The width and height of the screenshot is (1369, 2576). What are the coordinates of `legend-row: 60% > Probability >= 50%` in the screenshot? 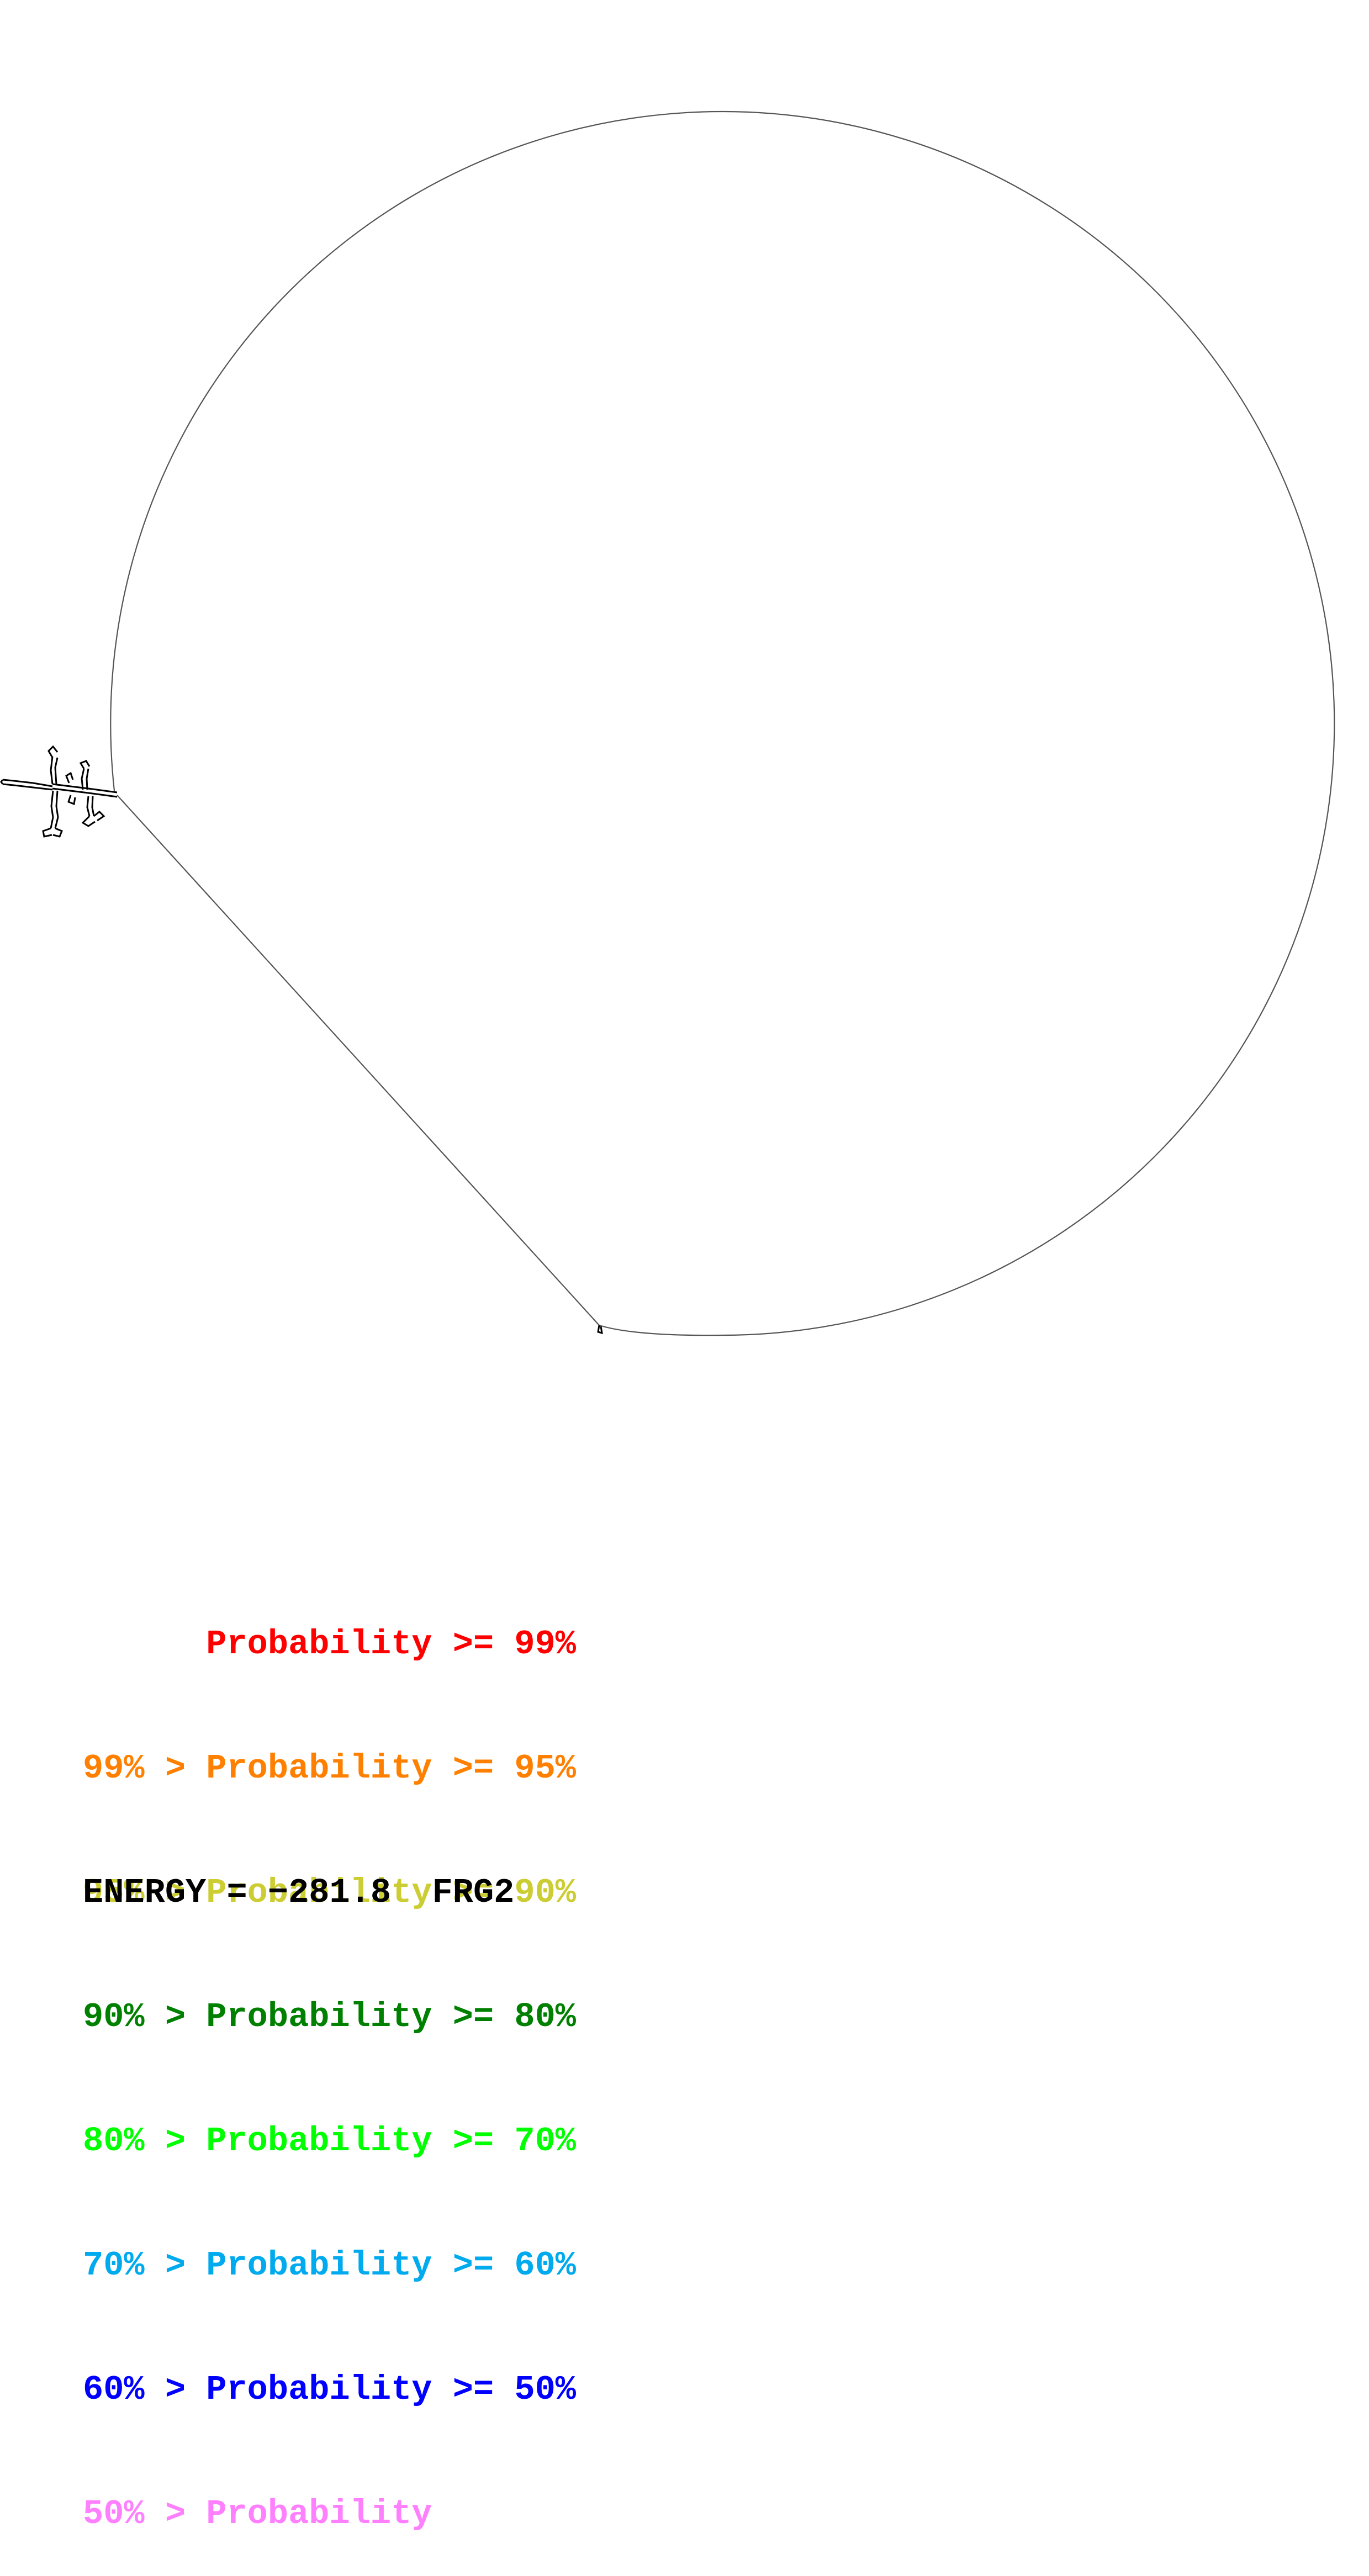 It's located at (330, 2389).